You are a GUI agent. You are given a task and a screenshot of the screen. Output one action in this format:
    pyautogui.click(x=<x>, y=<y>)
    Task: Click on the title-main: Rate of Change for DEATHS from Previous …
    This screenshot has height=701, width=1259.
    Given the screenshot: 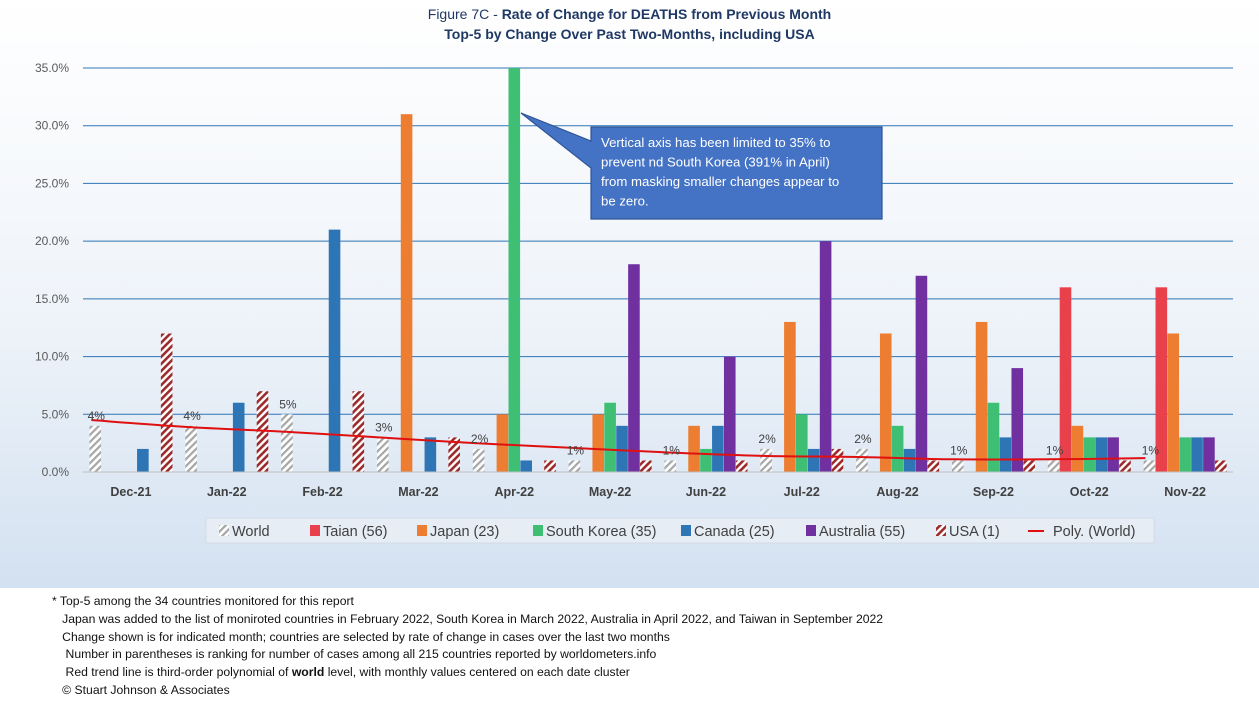 What is the action you would take?
    pyautogui.click(x=666, y=14)
    